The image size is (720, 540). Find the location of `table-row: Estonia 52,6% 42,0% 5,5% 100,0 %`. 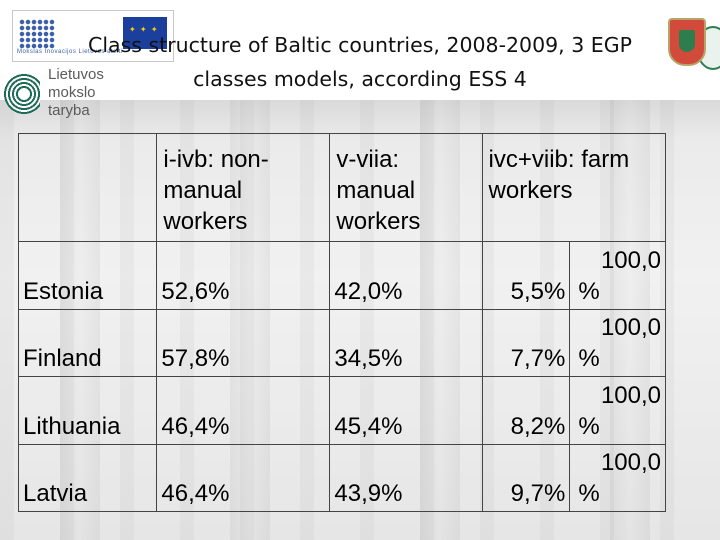

table-row: Estonia 52,6% 42,0% 5,5% 100,0 % is located at coordinates (341, 275).